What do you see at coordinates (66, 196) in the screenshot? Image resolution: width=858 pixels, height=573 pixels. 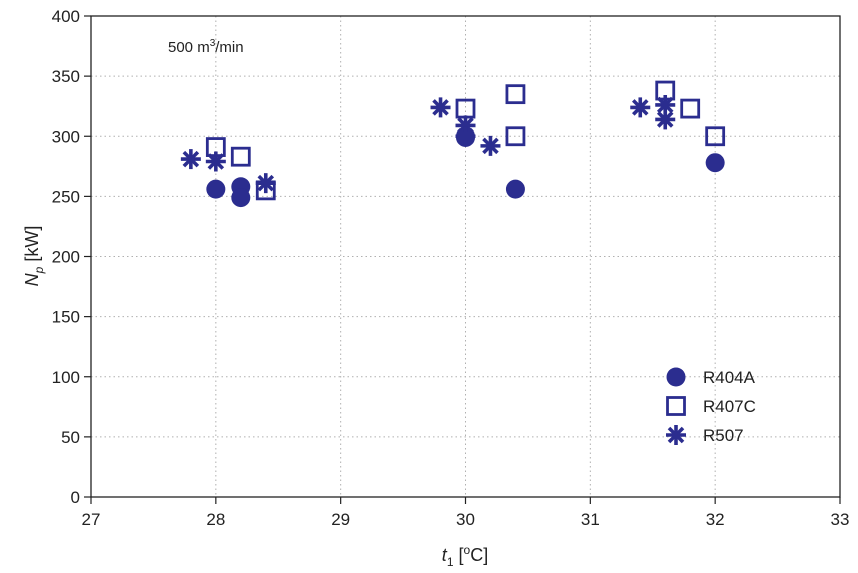 I see `y-tick-label: 250` at bounding box center [66, 196].